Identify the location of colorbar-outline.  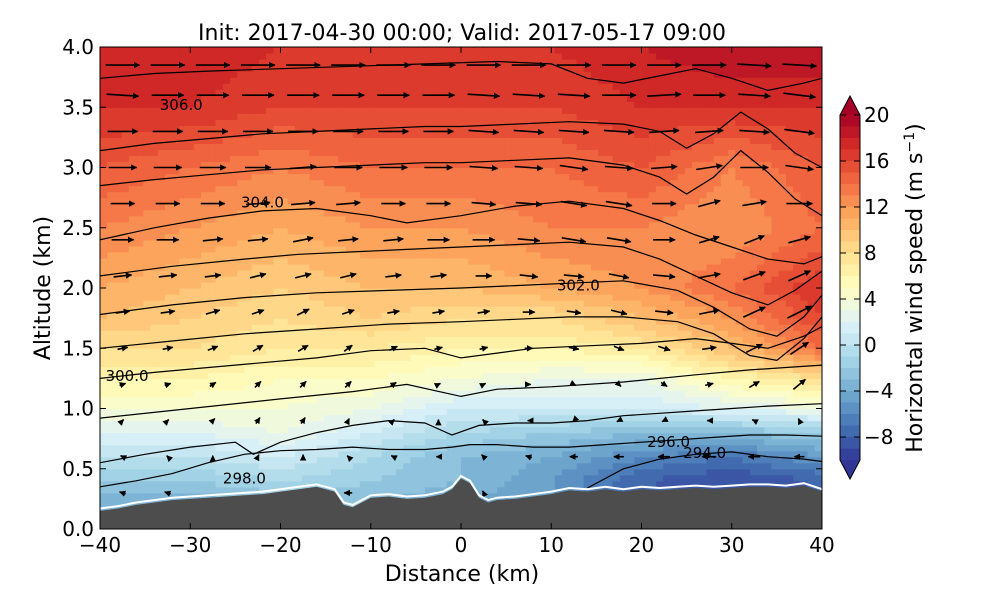
(850, 287).